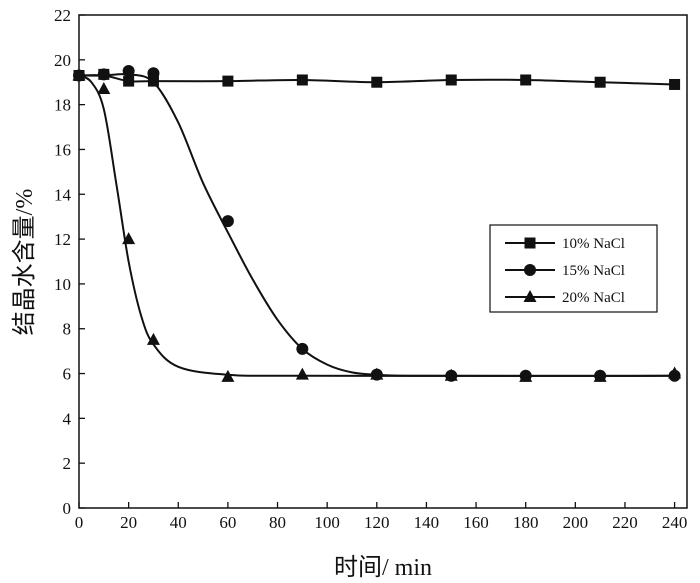 Image resolution: width=700 pixels, height=583 pixels. Describe the element at coordinates (427, 522) in the screenshot. I see `x-tick-label: 140` at that location.